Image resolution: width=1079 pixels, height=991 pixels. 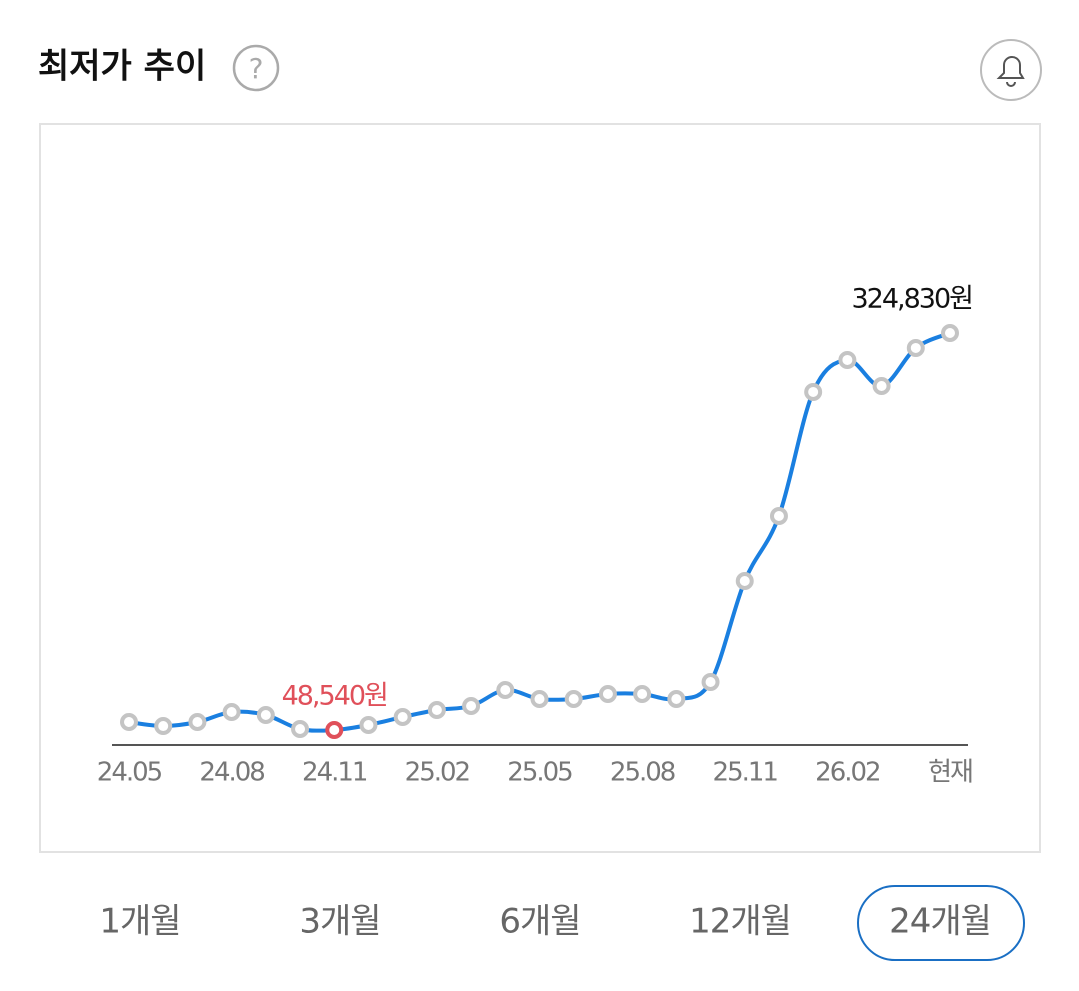 I want to click on help-icon: ?, so click(x=256, y=68).